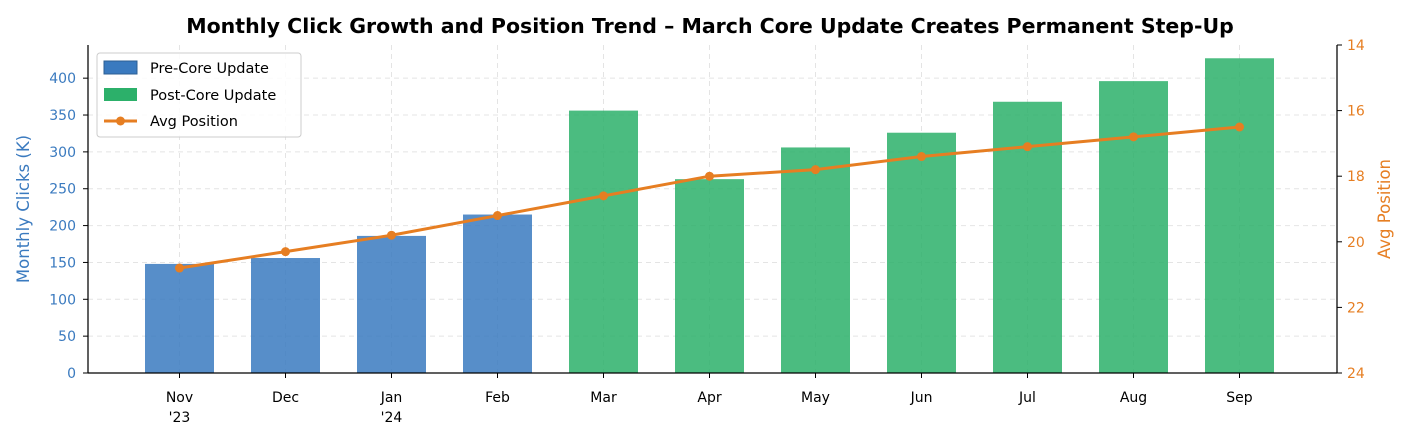 This screenshot has height=441, width=1408. I want to click on y-tick-label: 150, so click(62, 263).